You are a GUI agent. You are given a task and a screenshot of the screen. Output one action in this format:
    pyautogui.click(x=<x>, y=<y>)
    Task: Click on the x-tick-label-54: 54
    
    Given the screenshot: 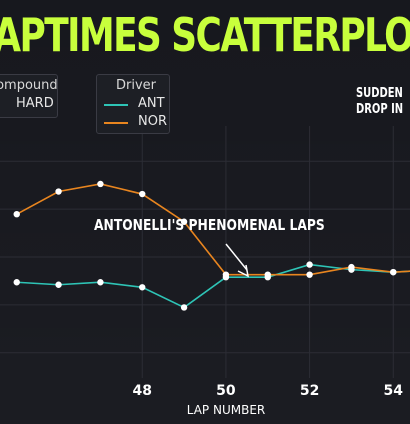 What is the action you would take?
    pyautogui.click(x=394, y=391)
    